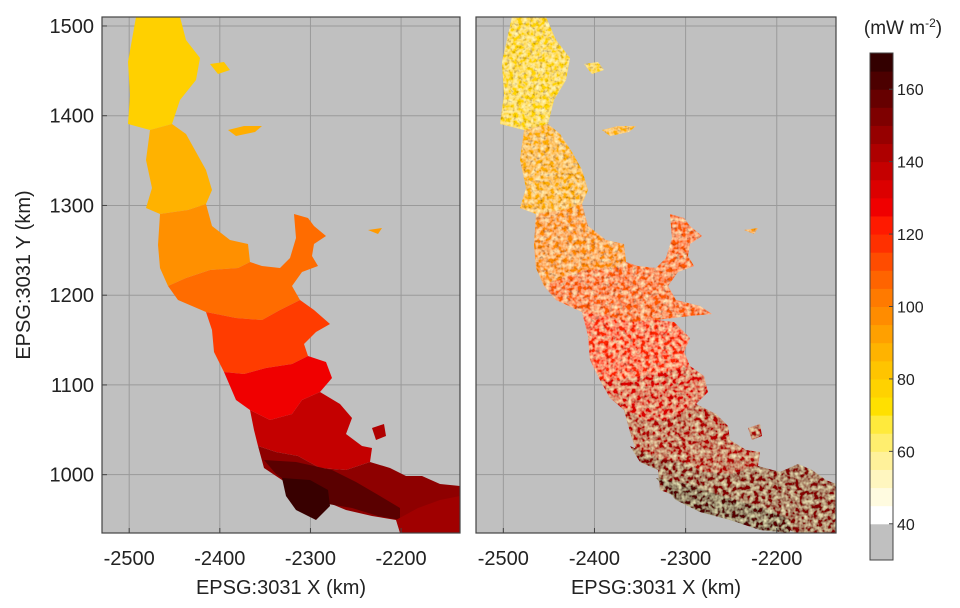 Image resolution: width=960 pixels, height=608 pixels. I want to click on y-tick-label: 1400, so click(72, 117).